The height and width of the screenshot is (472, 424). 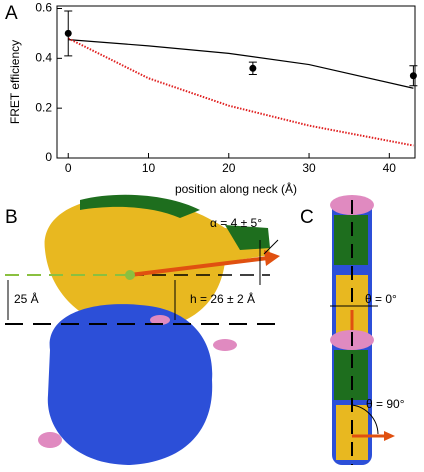 What do you see at coordinates (385, 404) in the screenshot?
I see `annotation: θ = 90°` at bounding box center [385, 404].